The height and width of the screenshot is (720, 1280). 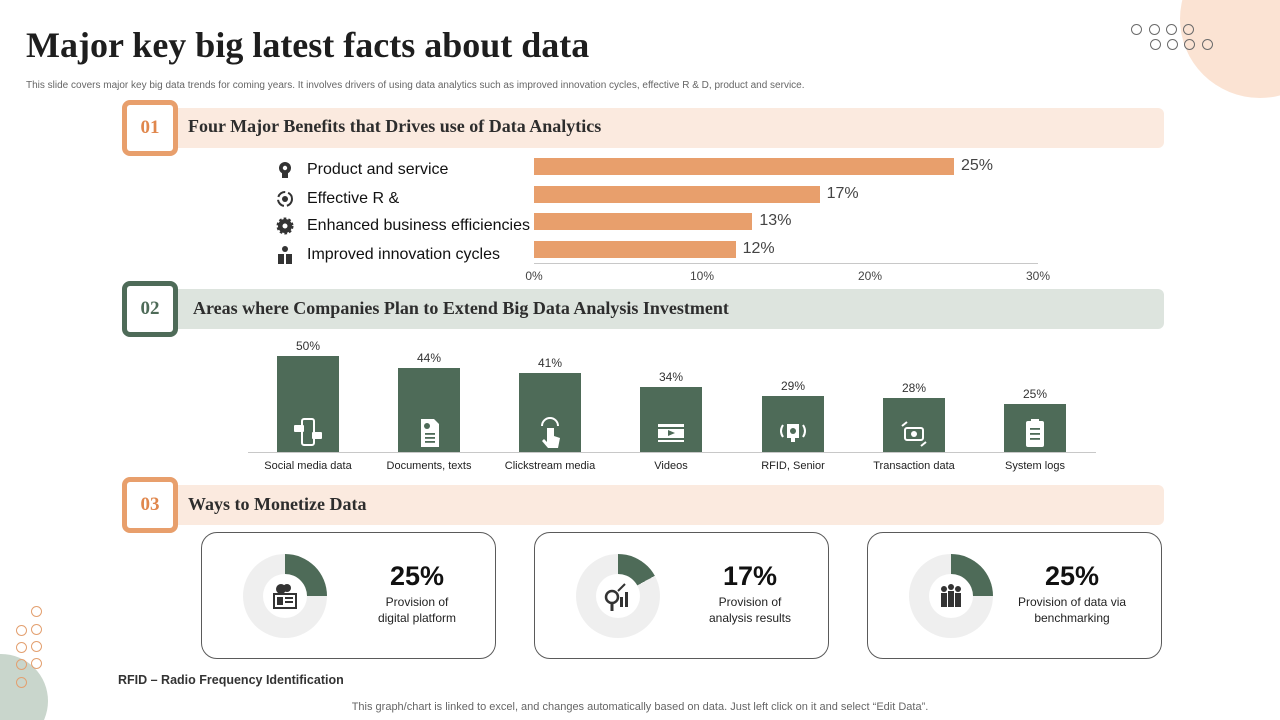 What do you see at coordinates (150, 505) in the screenshot?
I see `section-03-number: 03` at bounding box center [150, 505].